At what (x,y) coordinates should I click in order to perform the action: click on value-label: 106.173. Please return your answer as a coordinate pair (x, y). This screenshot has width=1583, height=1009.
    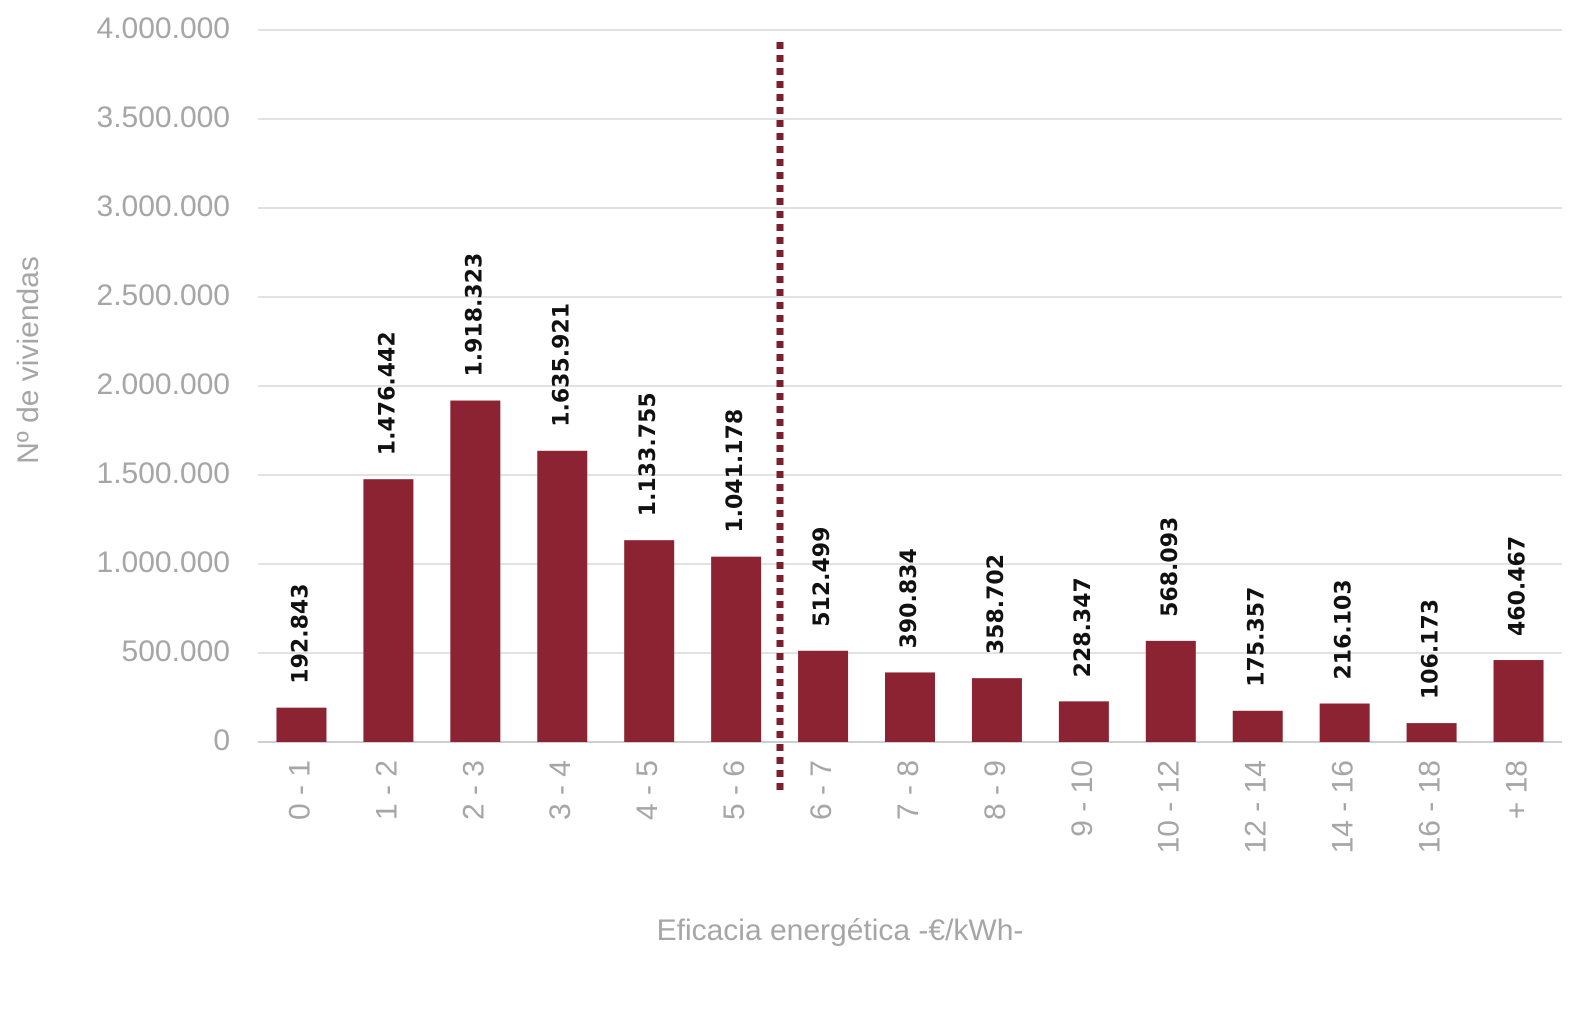
    Looking at the image, I should click on (1431, 649).